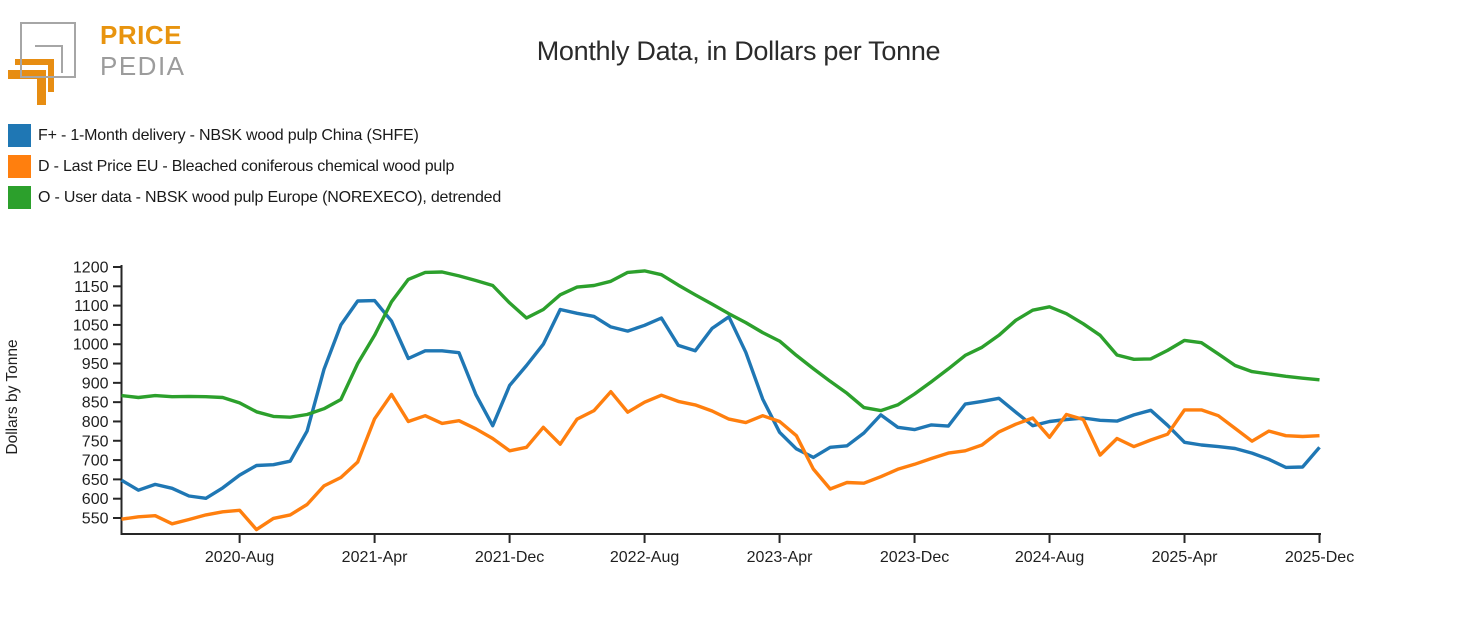 The height and width of the screenshot is (620, 1477). I want to click on logo-orange-bracket-thick-icon, so click(27, 87).